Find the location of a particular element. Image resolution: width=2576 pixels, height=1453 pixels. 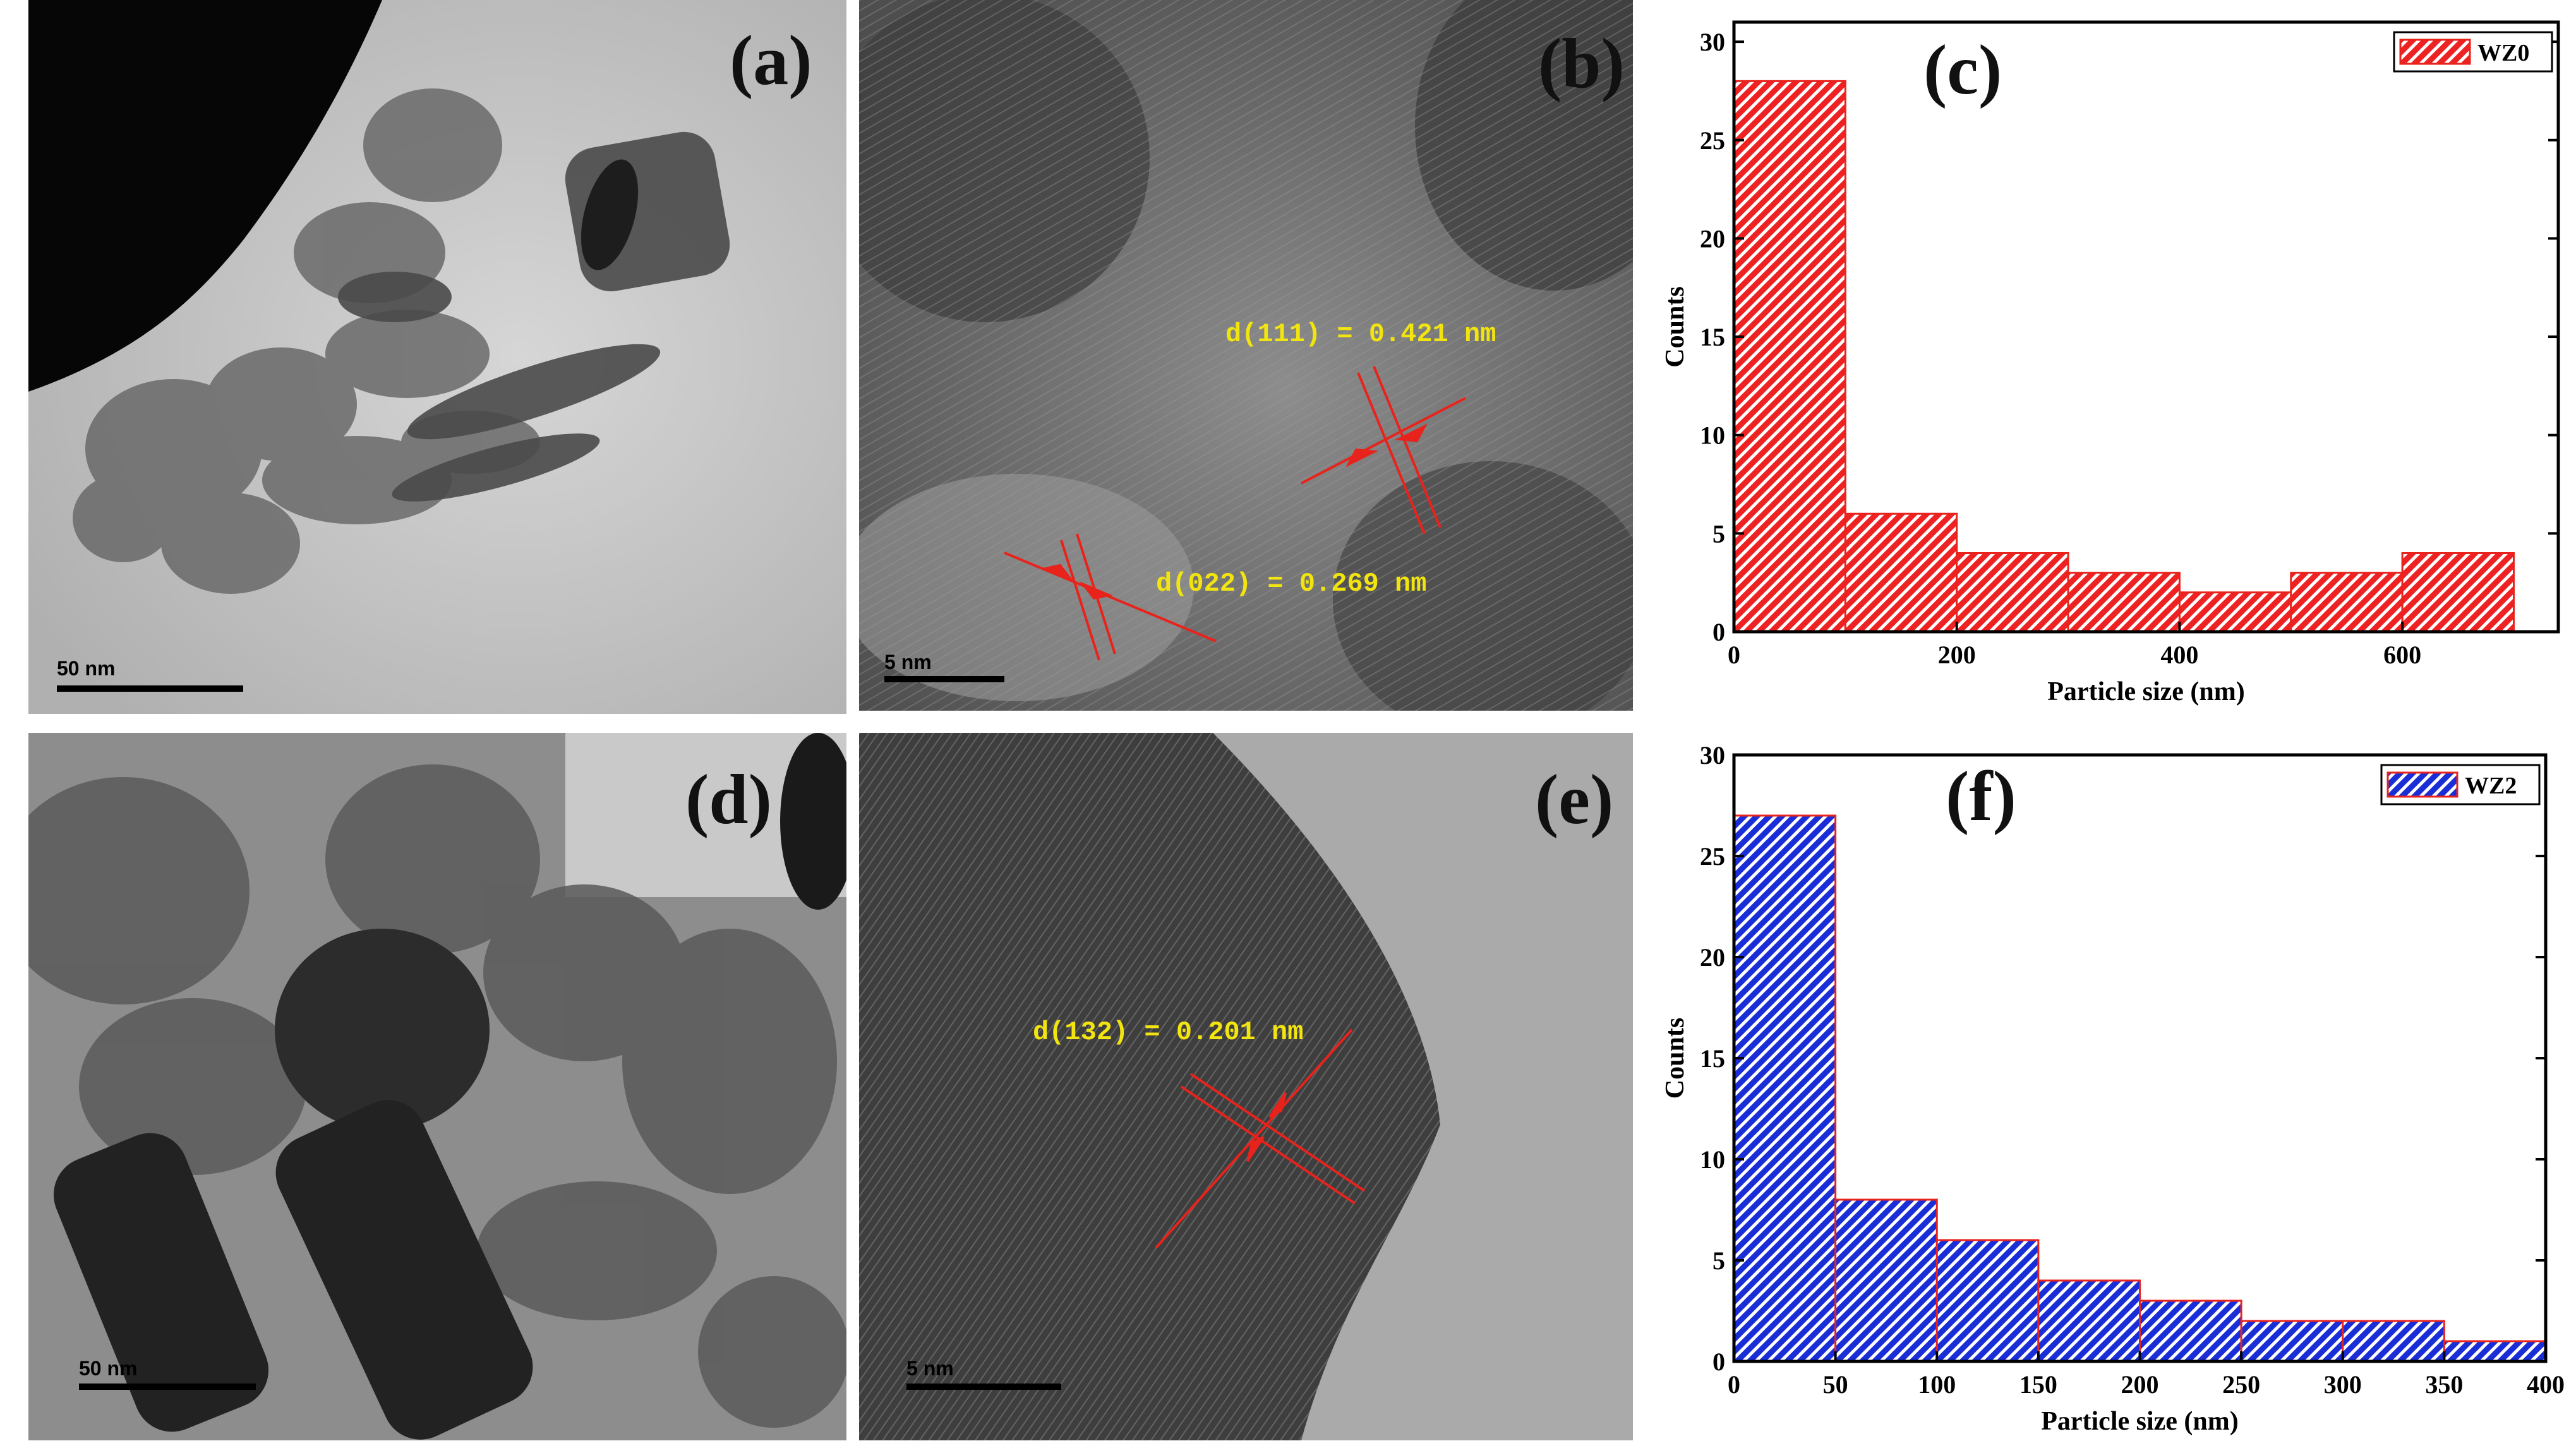

scale-text-d: 50 nm is located at coordinates (108, 1368).